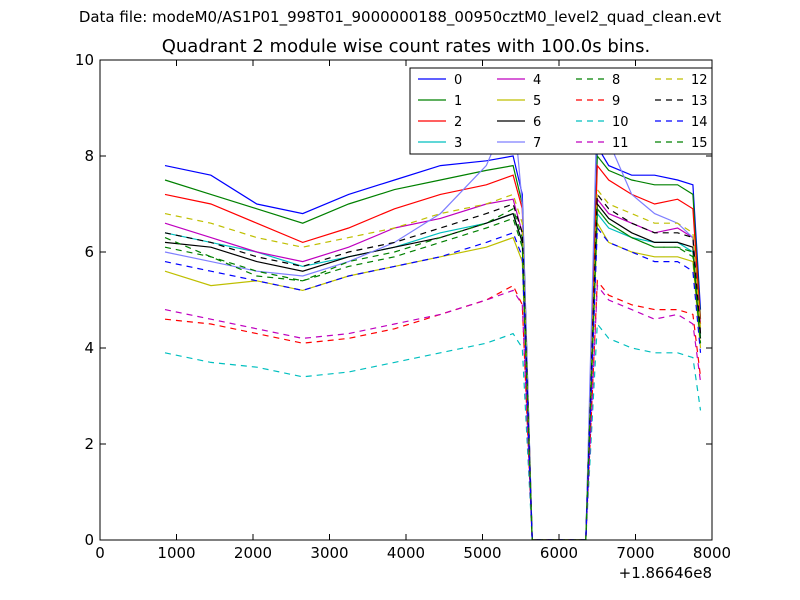  Describe the element at coordinates (458, 80) in the screenshot. I see `legend-label-0: 0` at that location.